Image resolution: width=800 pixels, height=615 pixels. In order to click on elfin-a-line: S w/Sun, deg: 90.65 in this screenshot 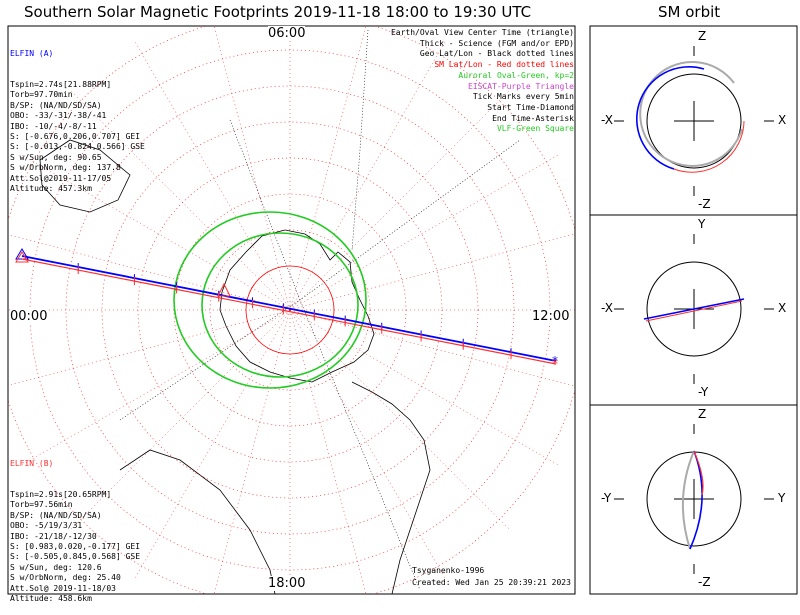, I will do `click(56, 157)`.